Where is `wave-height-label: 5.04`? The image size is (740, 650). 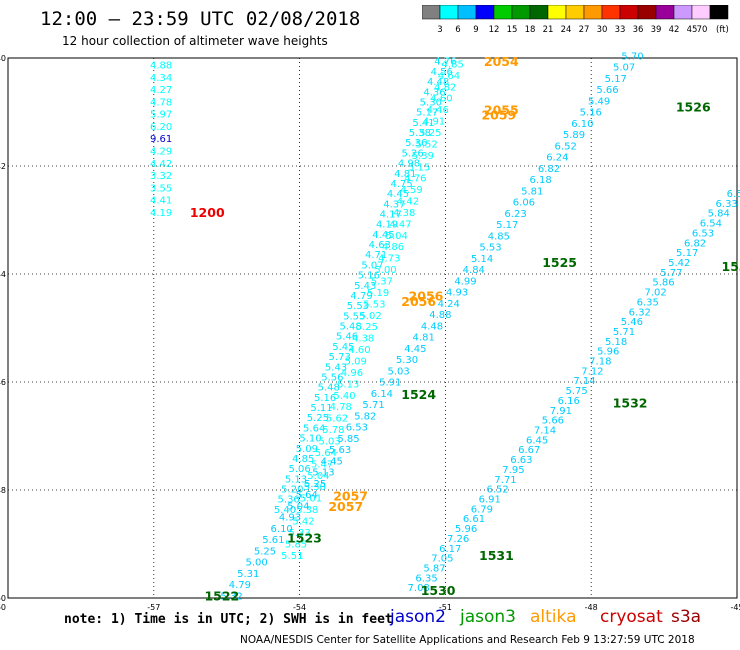
wave-height-label: 5.04 is located at coordinates (397, 236).